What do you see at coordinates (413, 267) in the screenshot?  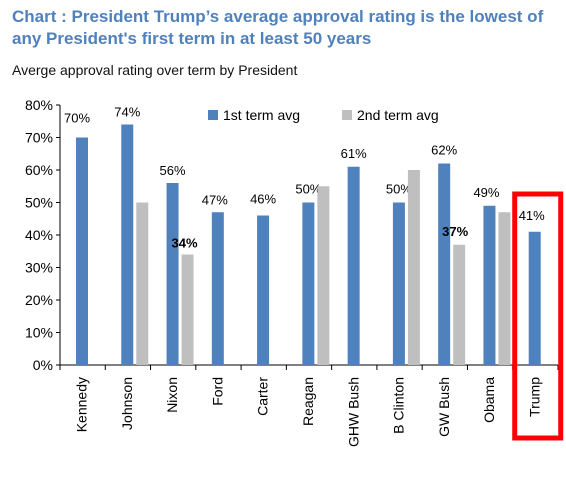 I see `bar-second-term-b-clinton` at bounding box center [413, 267].